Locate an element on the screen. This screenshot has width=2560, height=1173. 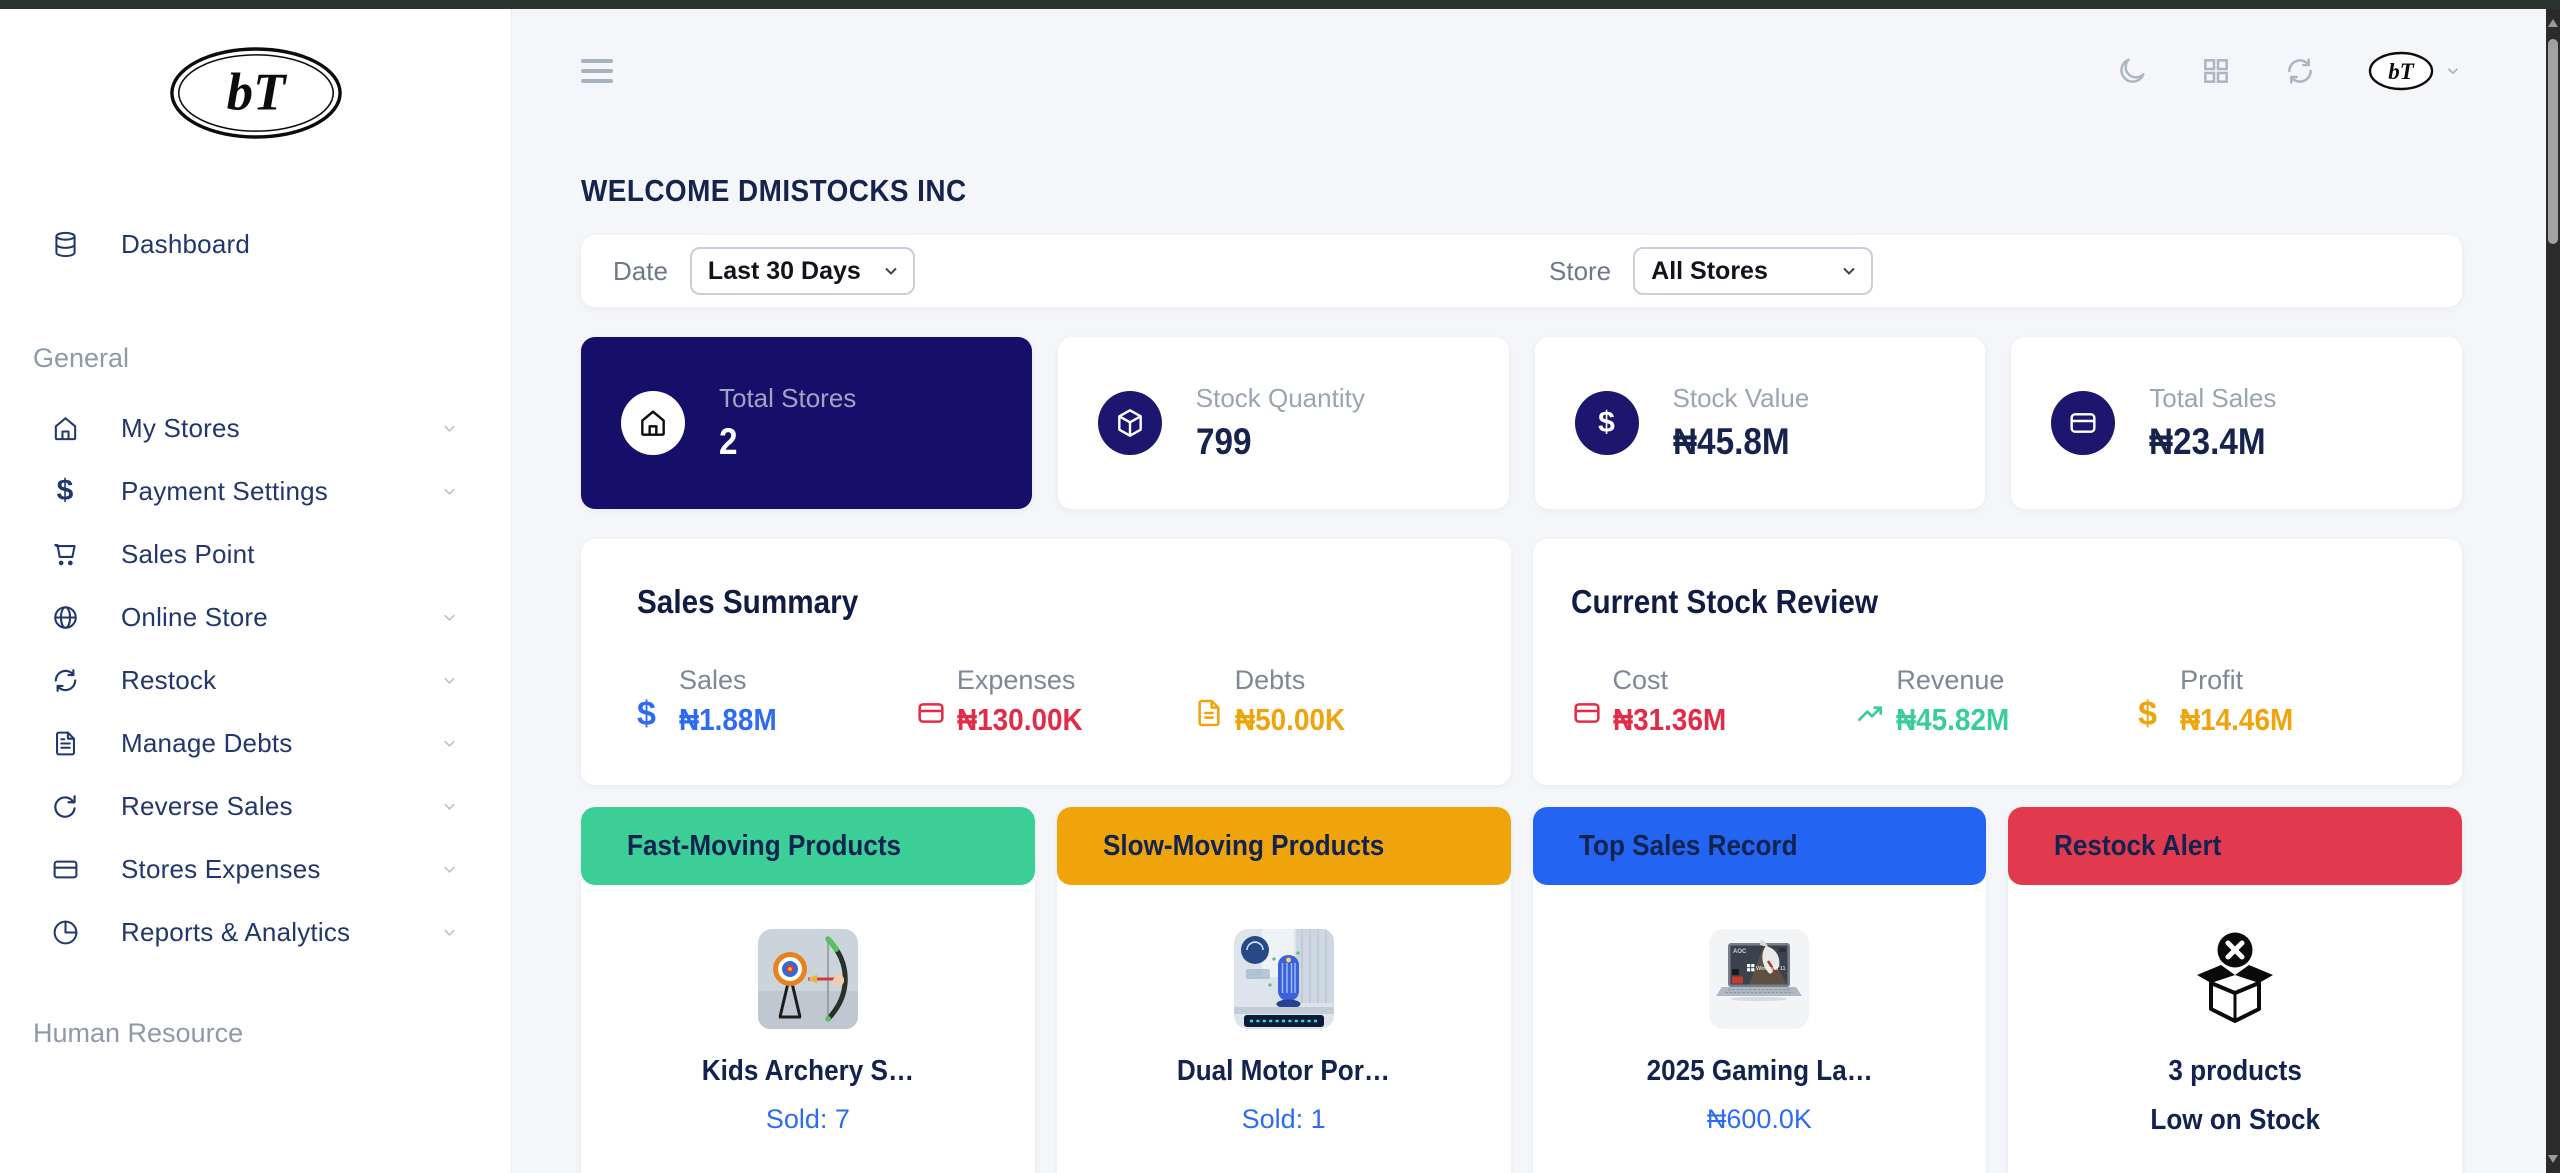
metric-expenses: Expenses ₦130.00K is located at coordinates (1054, 701).